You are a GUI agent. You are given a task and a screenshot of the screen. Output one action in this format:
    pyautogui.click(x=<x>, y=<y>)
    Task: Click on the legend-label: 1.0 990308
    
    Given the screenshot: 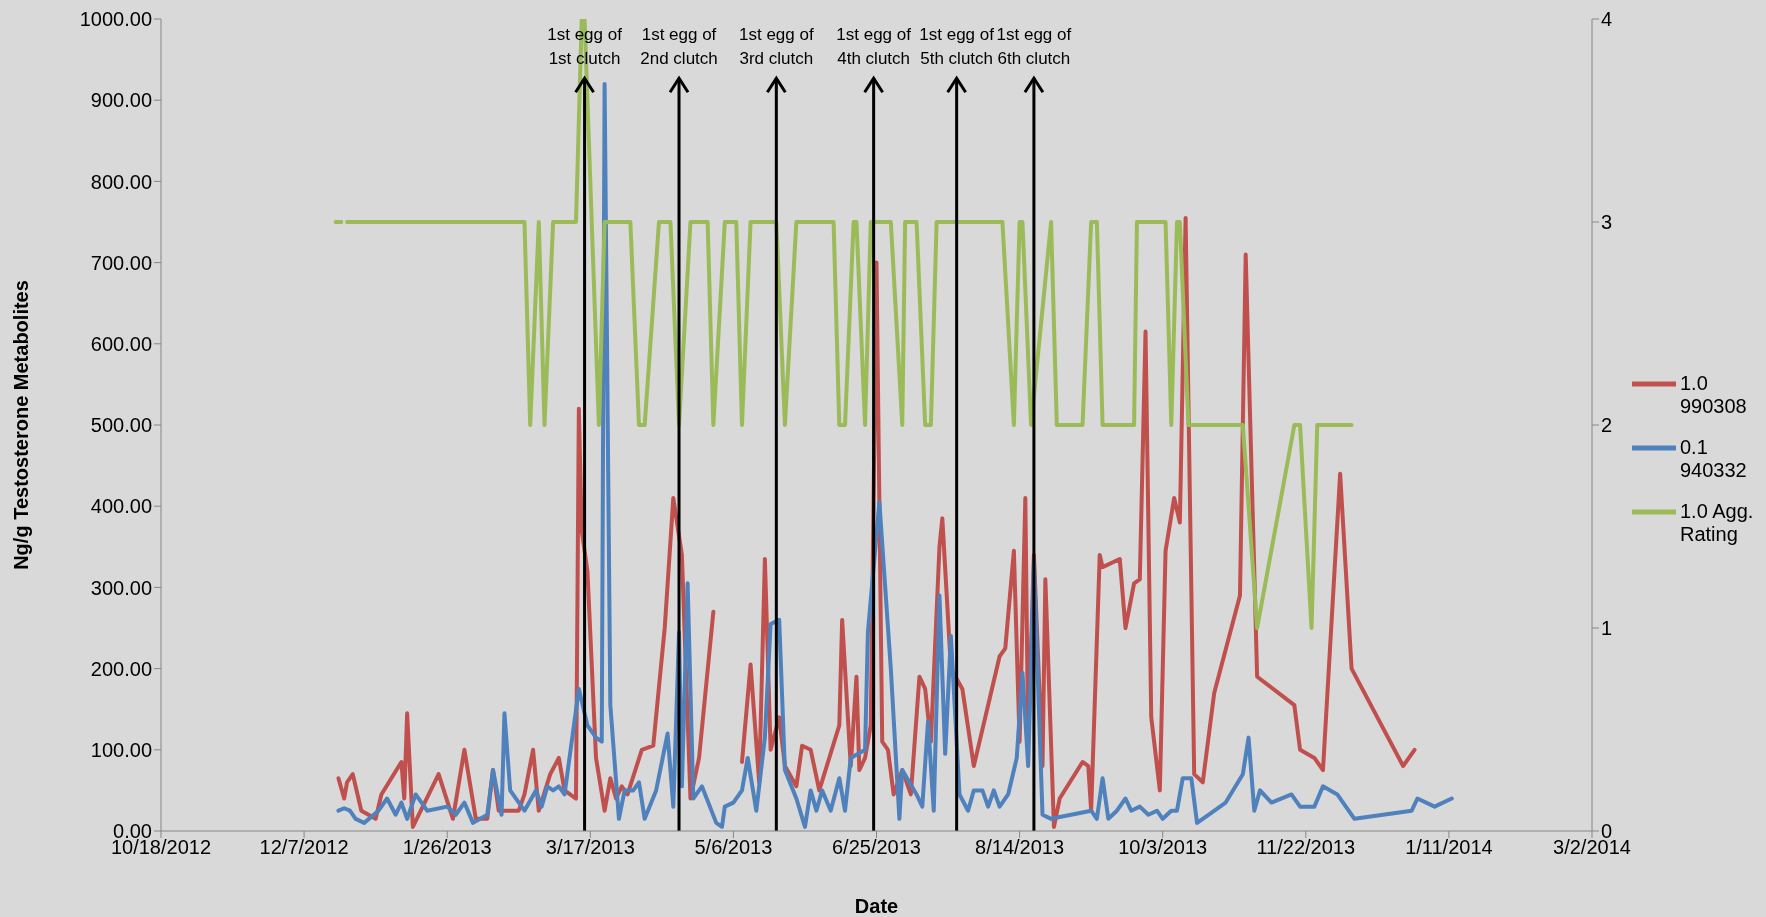 What is the action you would take?
    pyautogui.click(x=1714, y=394)
    